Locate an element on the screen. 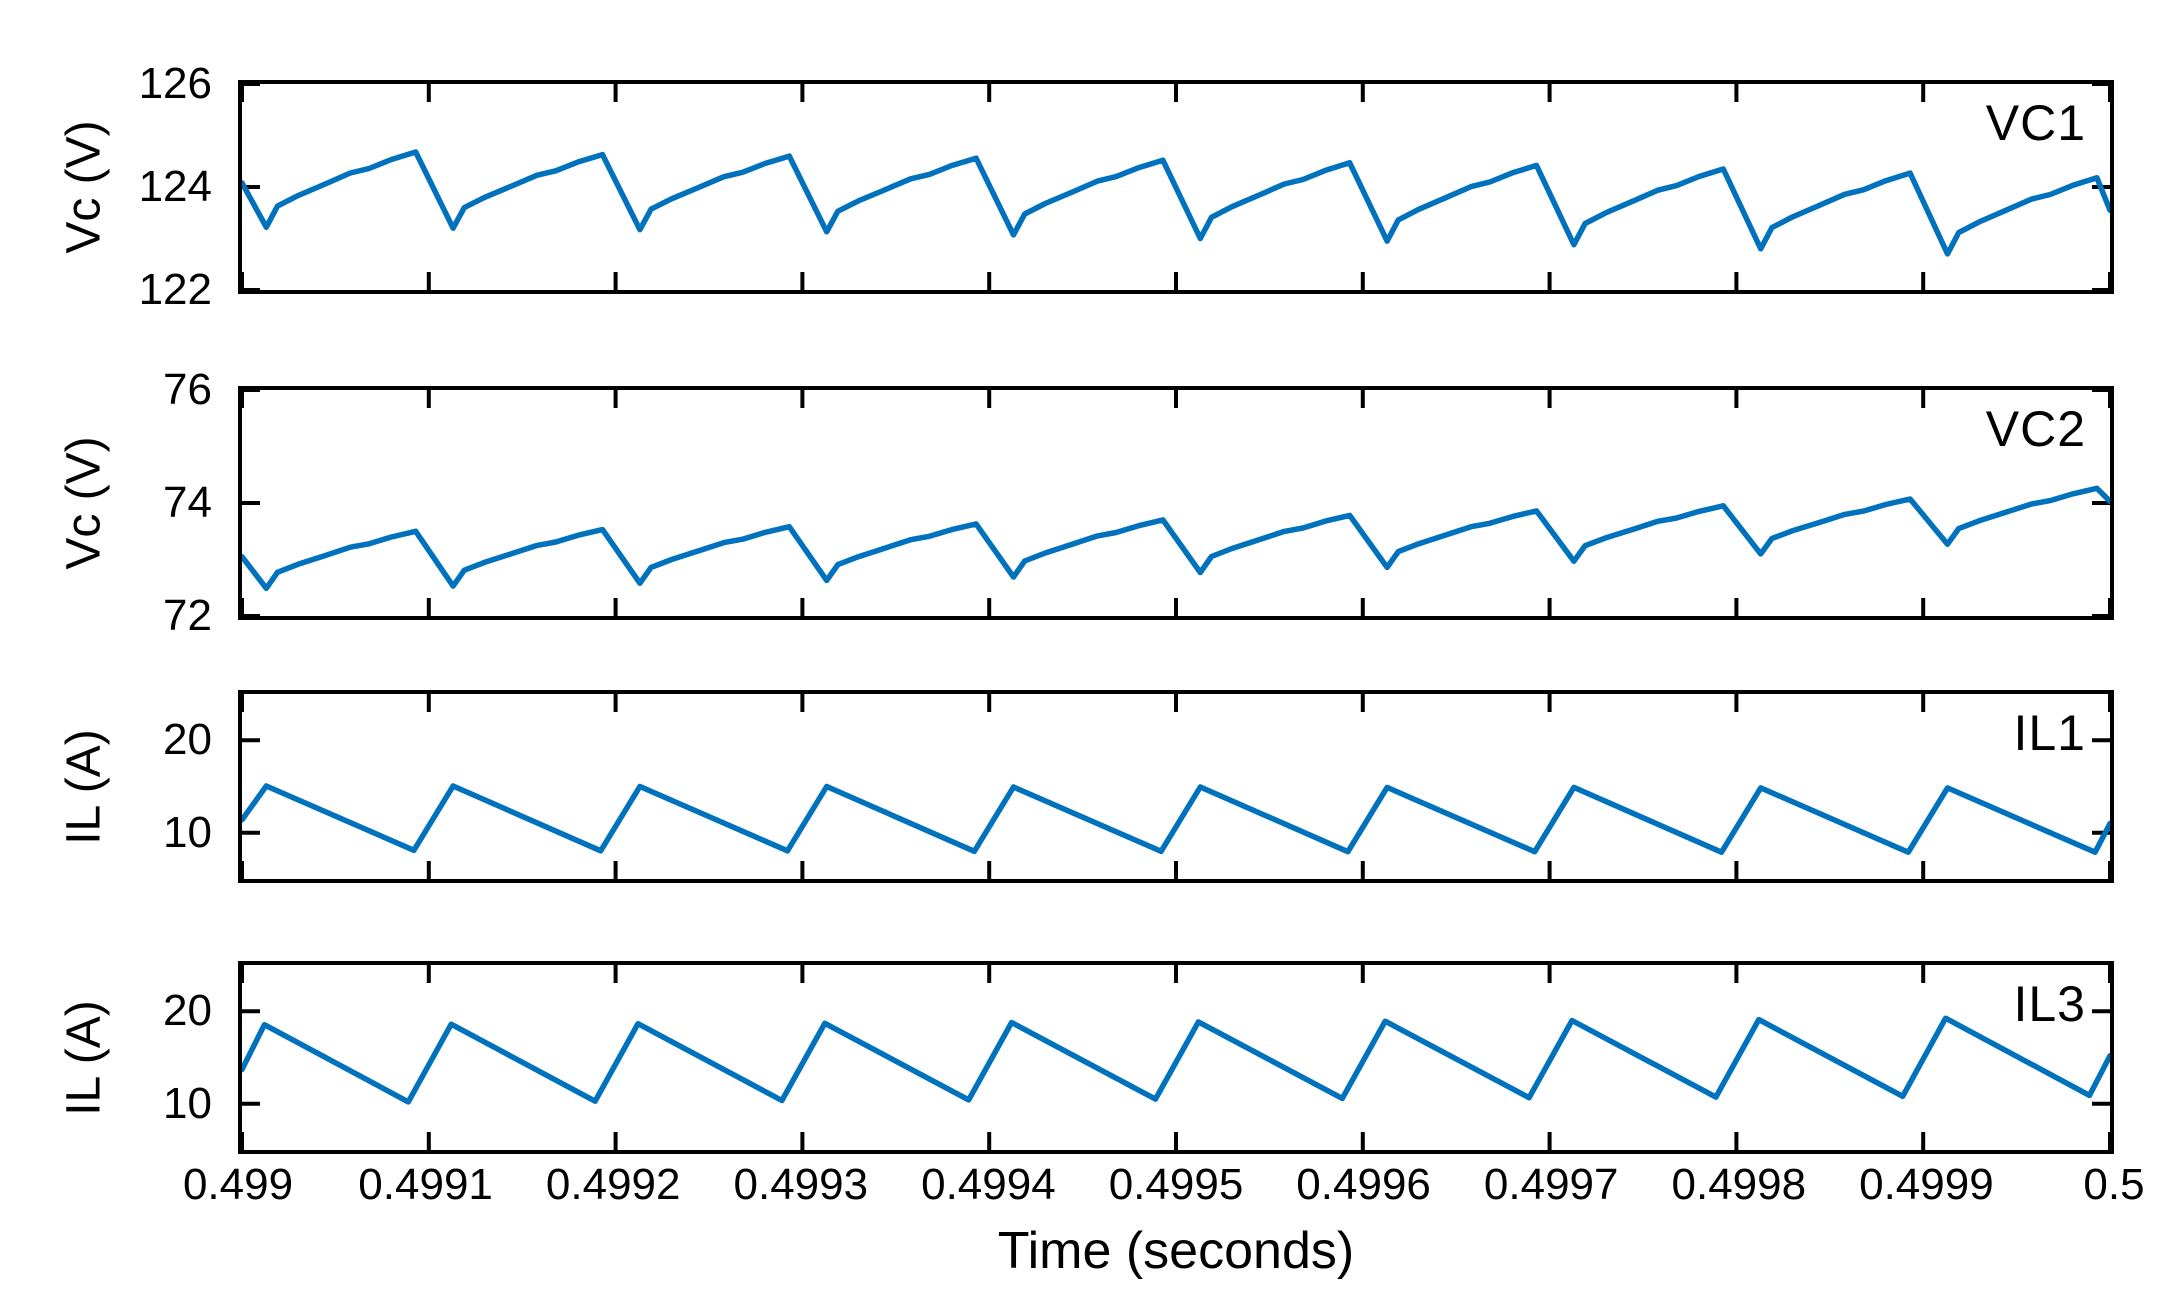 Image resolution: width=2184 pixels, height=1308 pixels. x-tick-label: 0.5 is located at coordinates (2114, 1184).